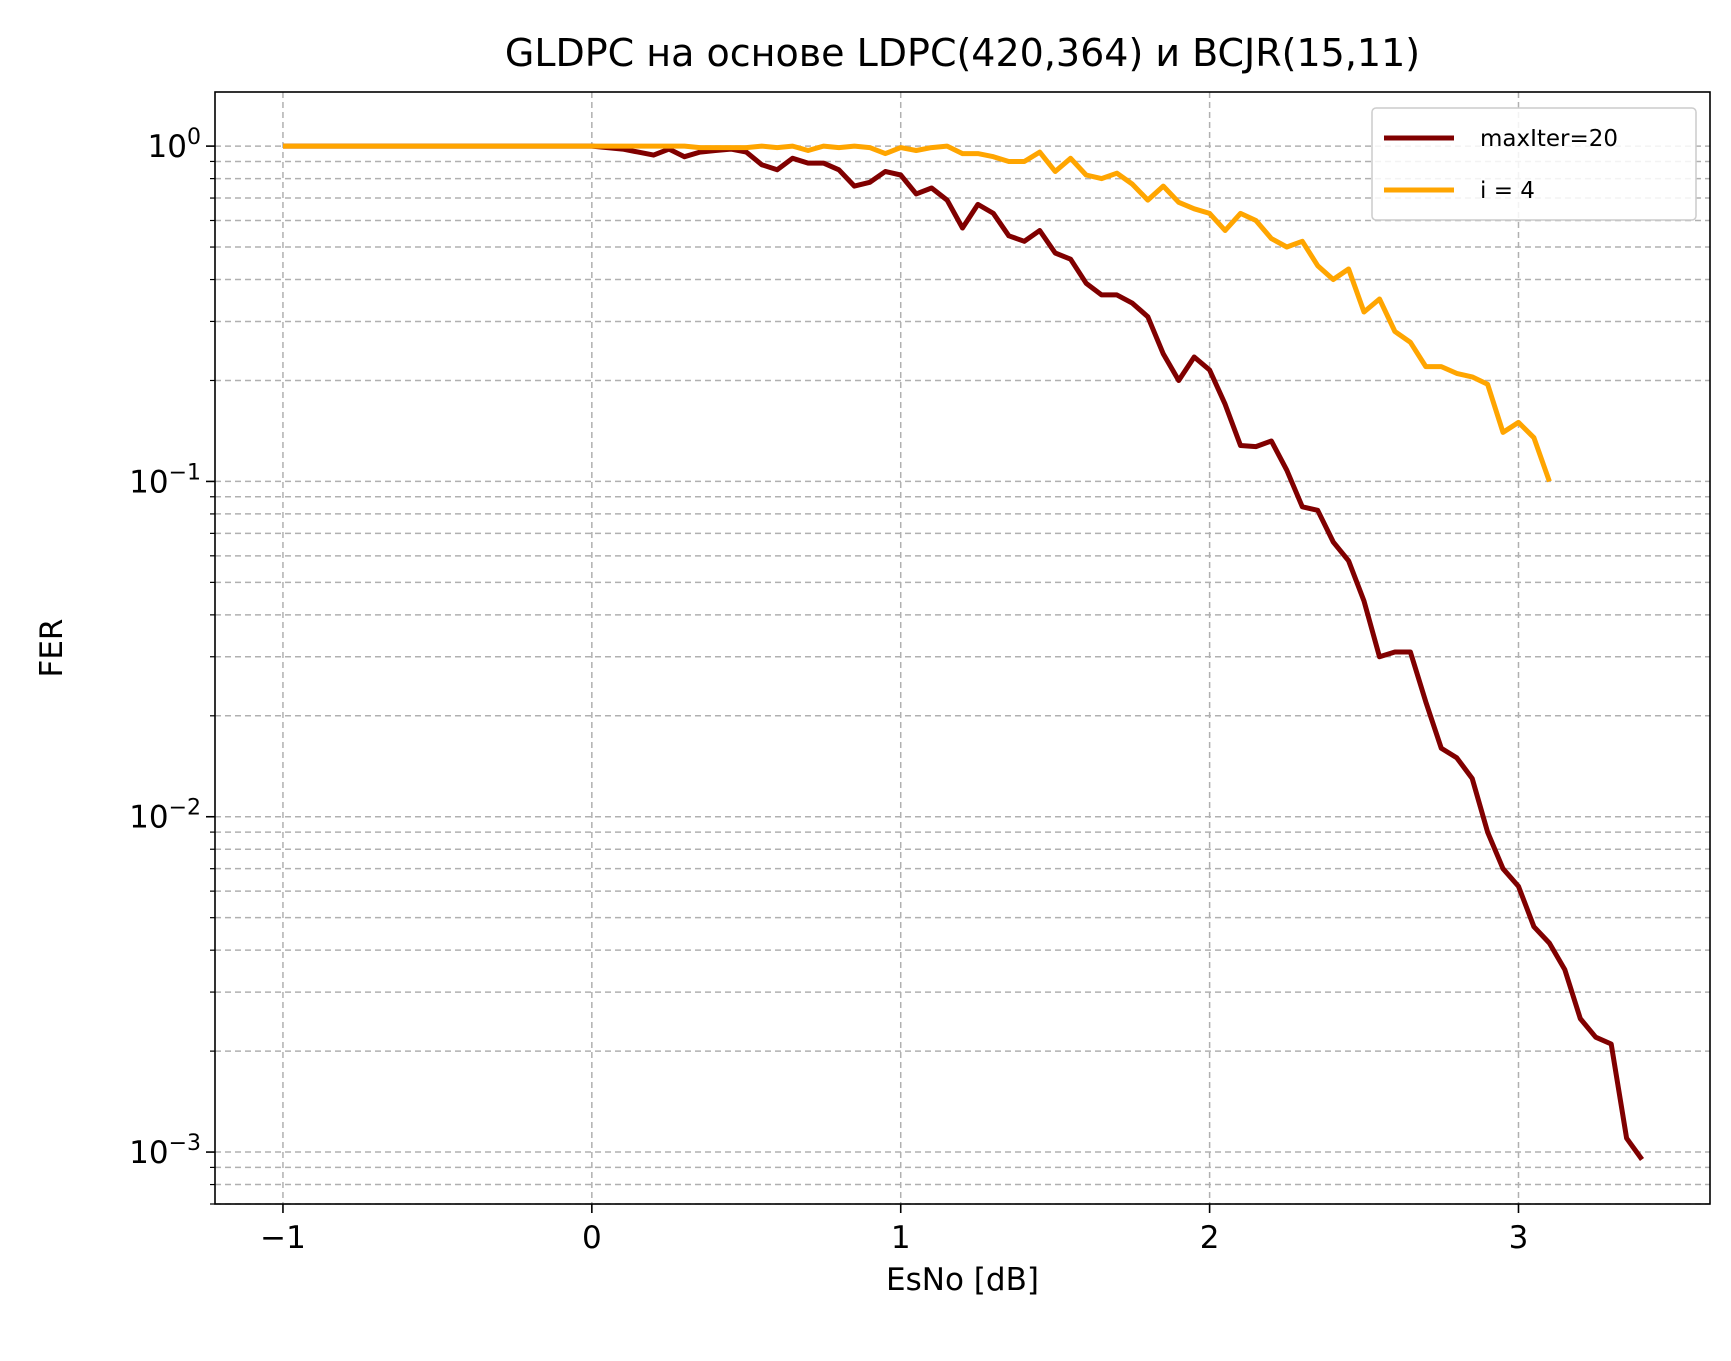 Image resolution: width=1731 pixels, height=1361 pixels. What do you see at coordinates (901, 1238) in the screenshot?
I see `x-tick-label: 1` at bounding box center [901, 1238].